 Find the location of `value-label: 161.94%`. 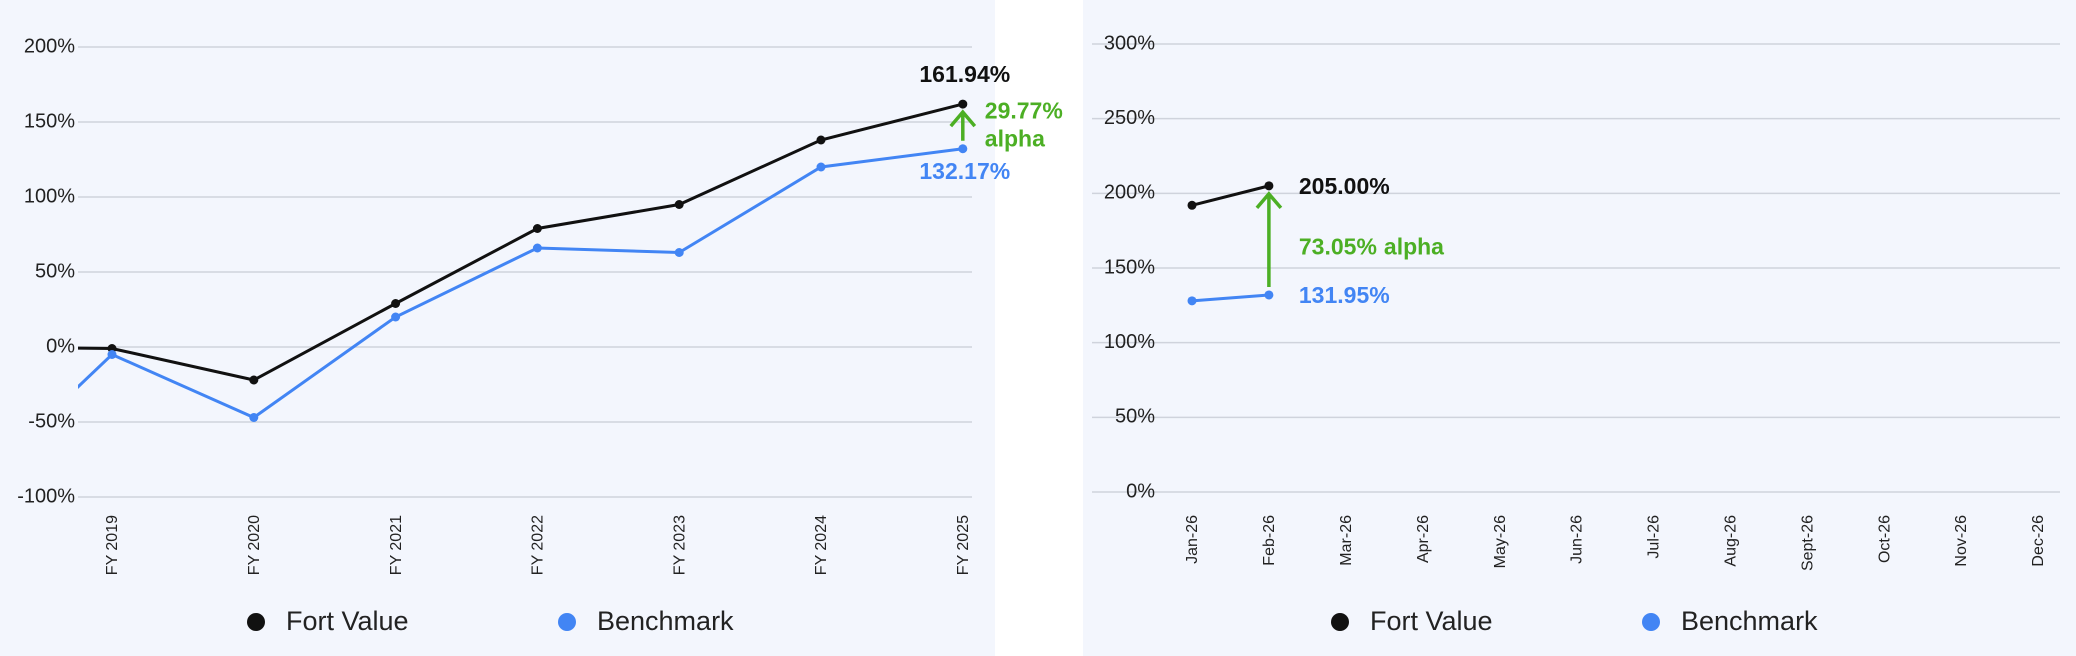

value-label: 161.94% is located at coordinates (964, 74).